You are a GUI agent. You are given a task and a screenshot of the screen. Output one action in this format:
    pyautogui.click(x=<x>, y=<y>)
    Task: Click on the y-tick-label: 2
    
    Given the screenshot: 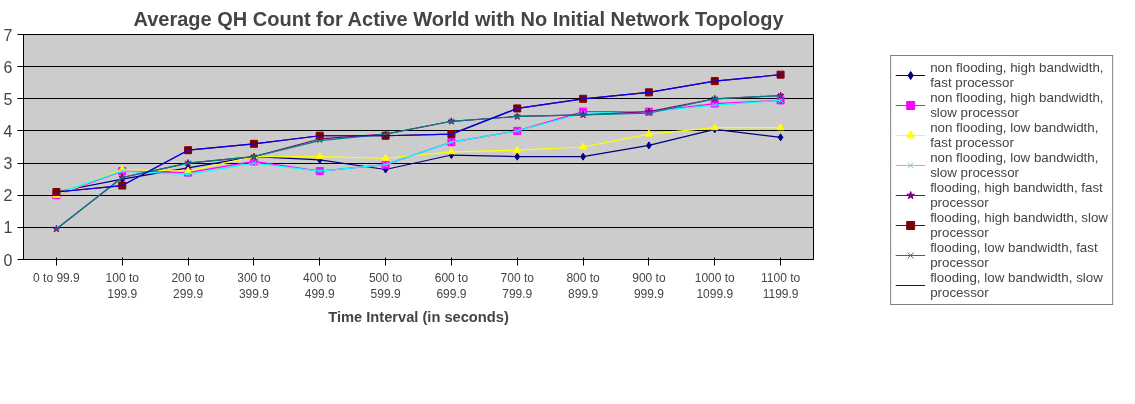 What is the action you would take?
    pyautogui.click(x=8, y=196)
    